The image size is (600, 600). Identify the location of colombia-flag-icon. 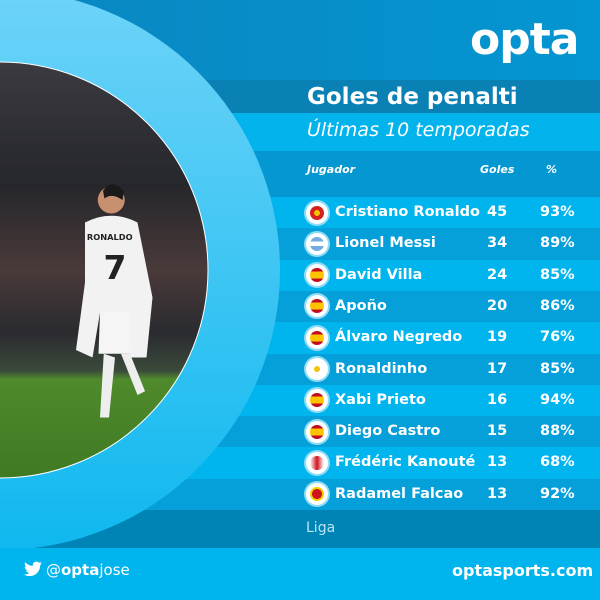
(317, 494).